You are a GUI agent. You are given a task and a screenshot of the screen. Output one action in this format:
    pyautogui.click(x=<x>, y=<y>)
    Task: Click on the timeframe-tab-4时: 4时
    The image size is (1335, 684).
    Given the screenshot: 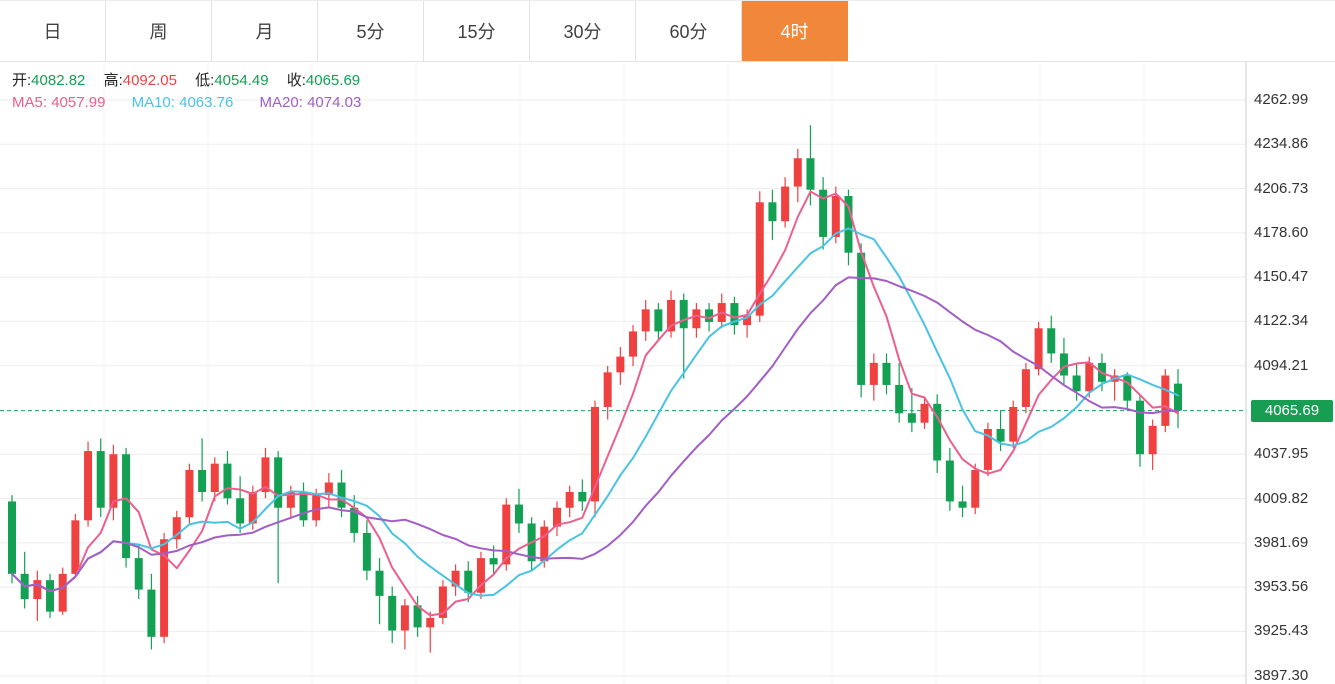 What is the action you would take?
    pyautogui.click(x=795, y=31)
    